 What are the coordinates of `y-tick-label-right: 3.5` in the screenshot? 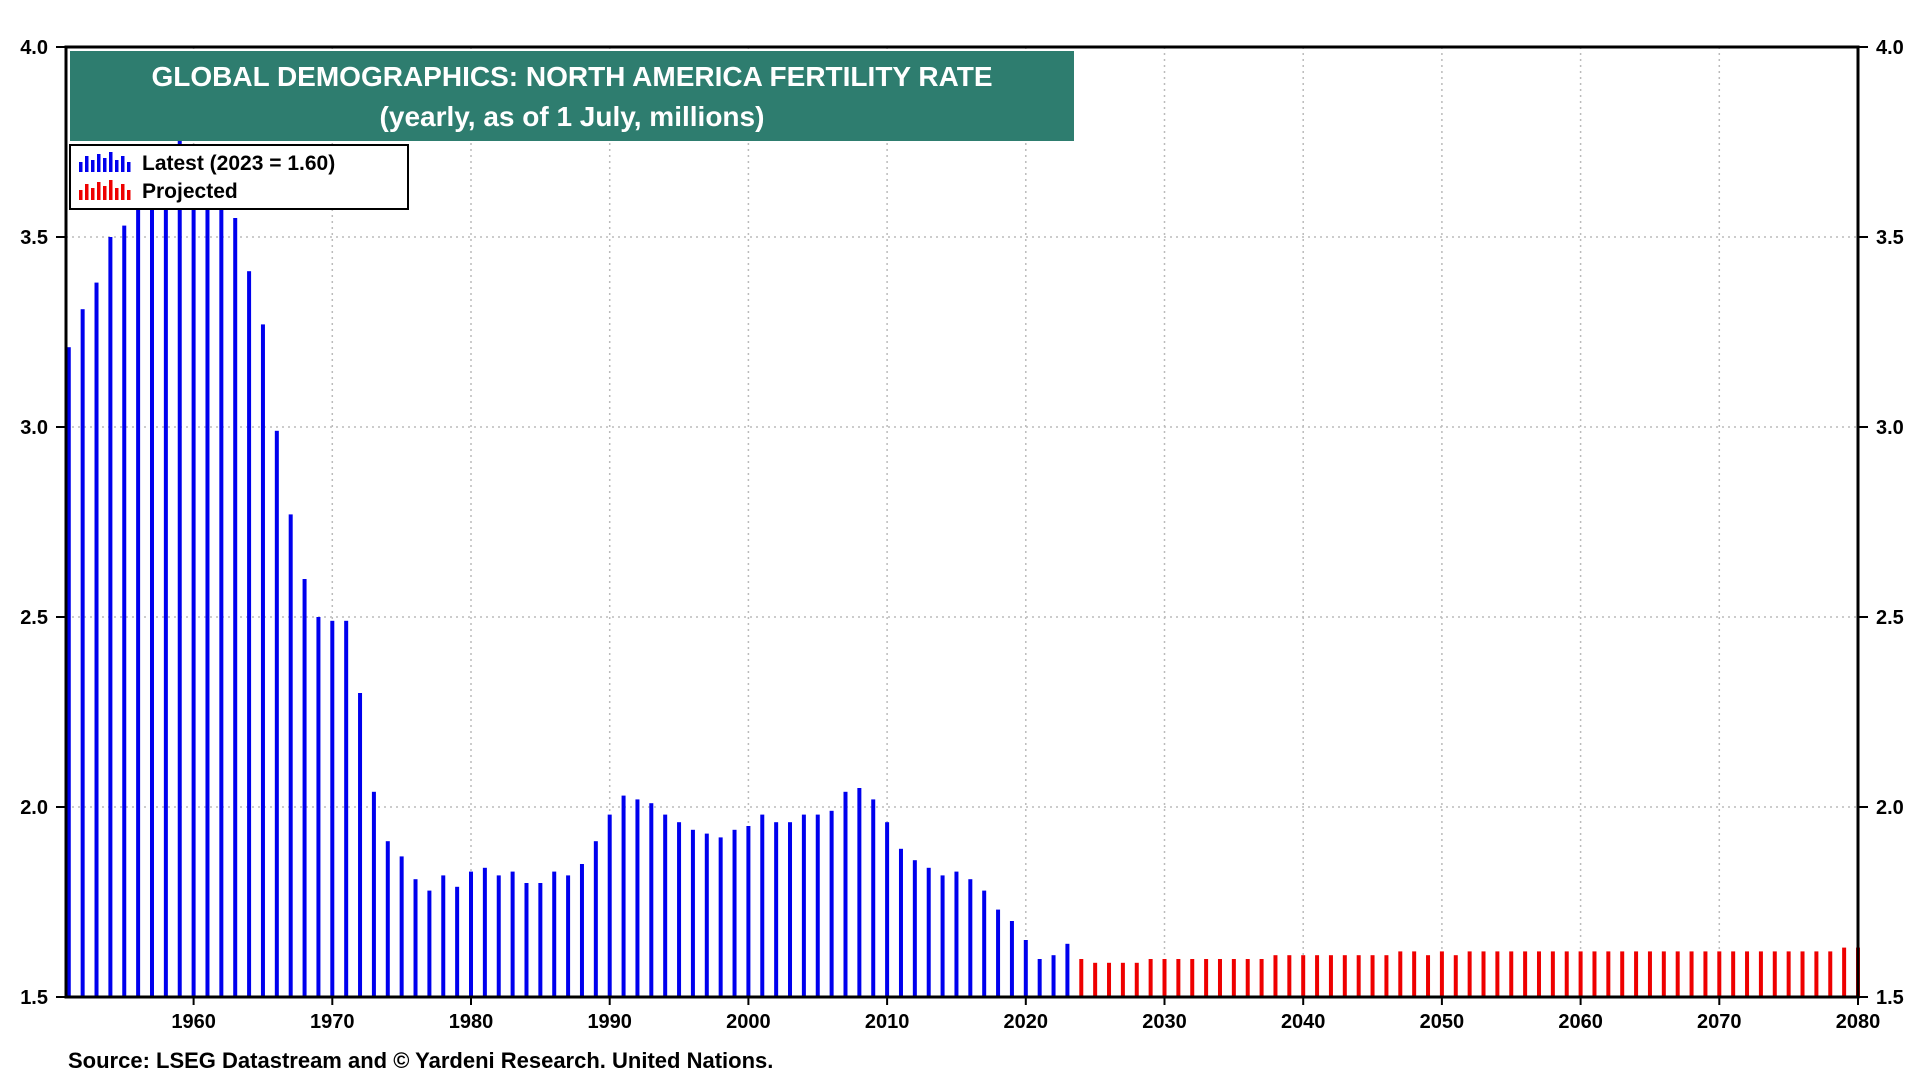 It's located at (1890, 238).